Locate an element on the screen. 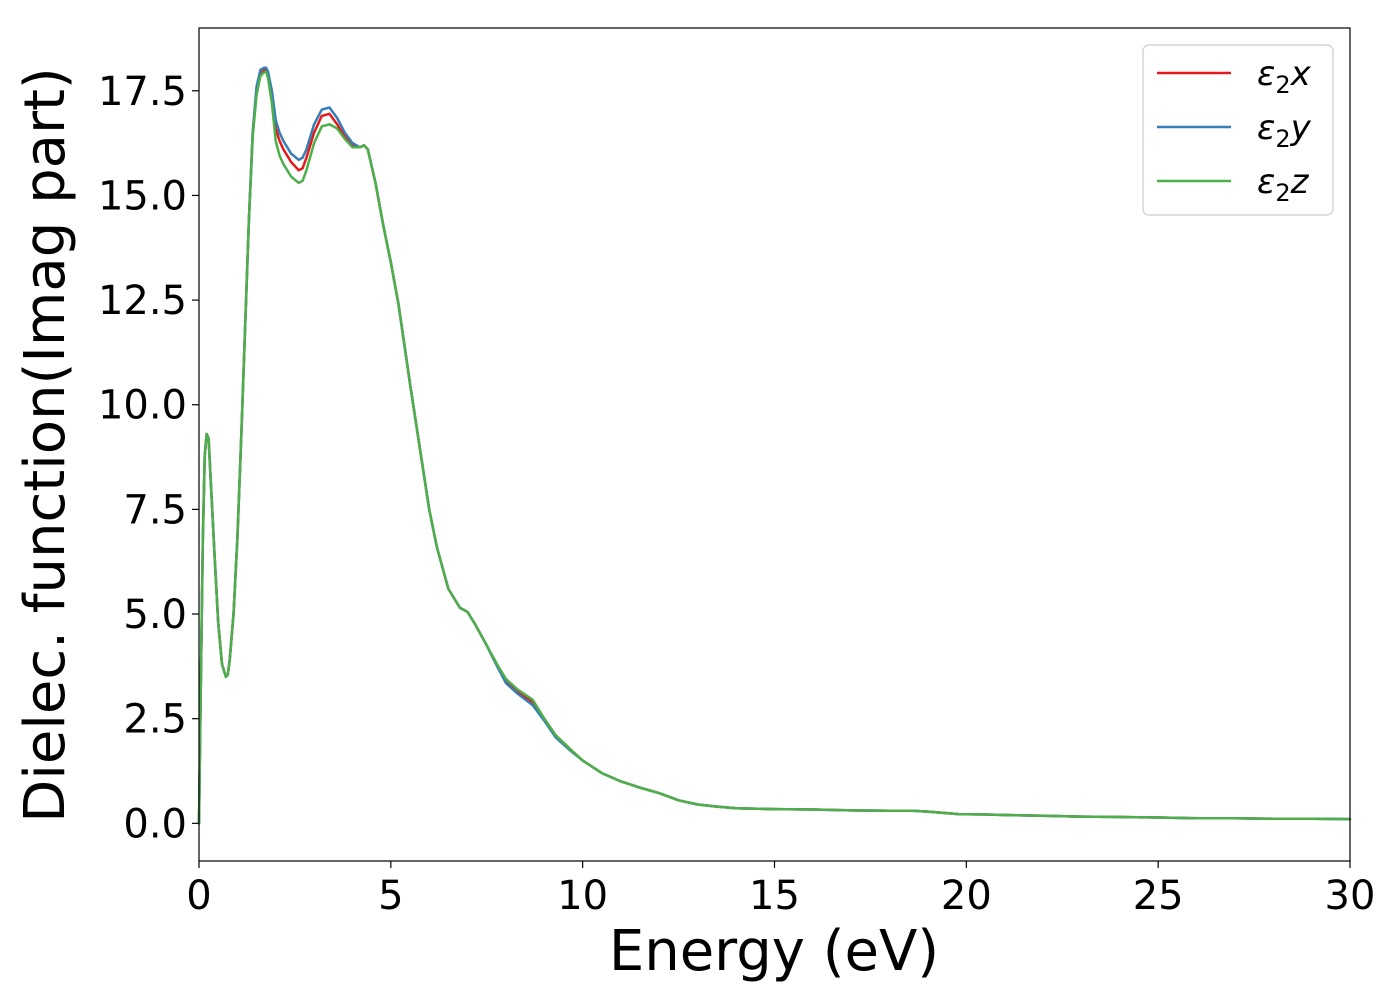 This screenshot has height=1000, width=1400. y-tick-label: 17.5 is located at coordinates (142, 92).